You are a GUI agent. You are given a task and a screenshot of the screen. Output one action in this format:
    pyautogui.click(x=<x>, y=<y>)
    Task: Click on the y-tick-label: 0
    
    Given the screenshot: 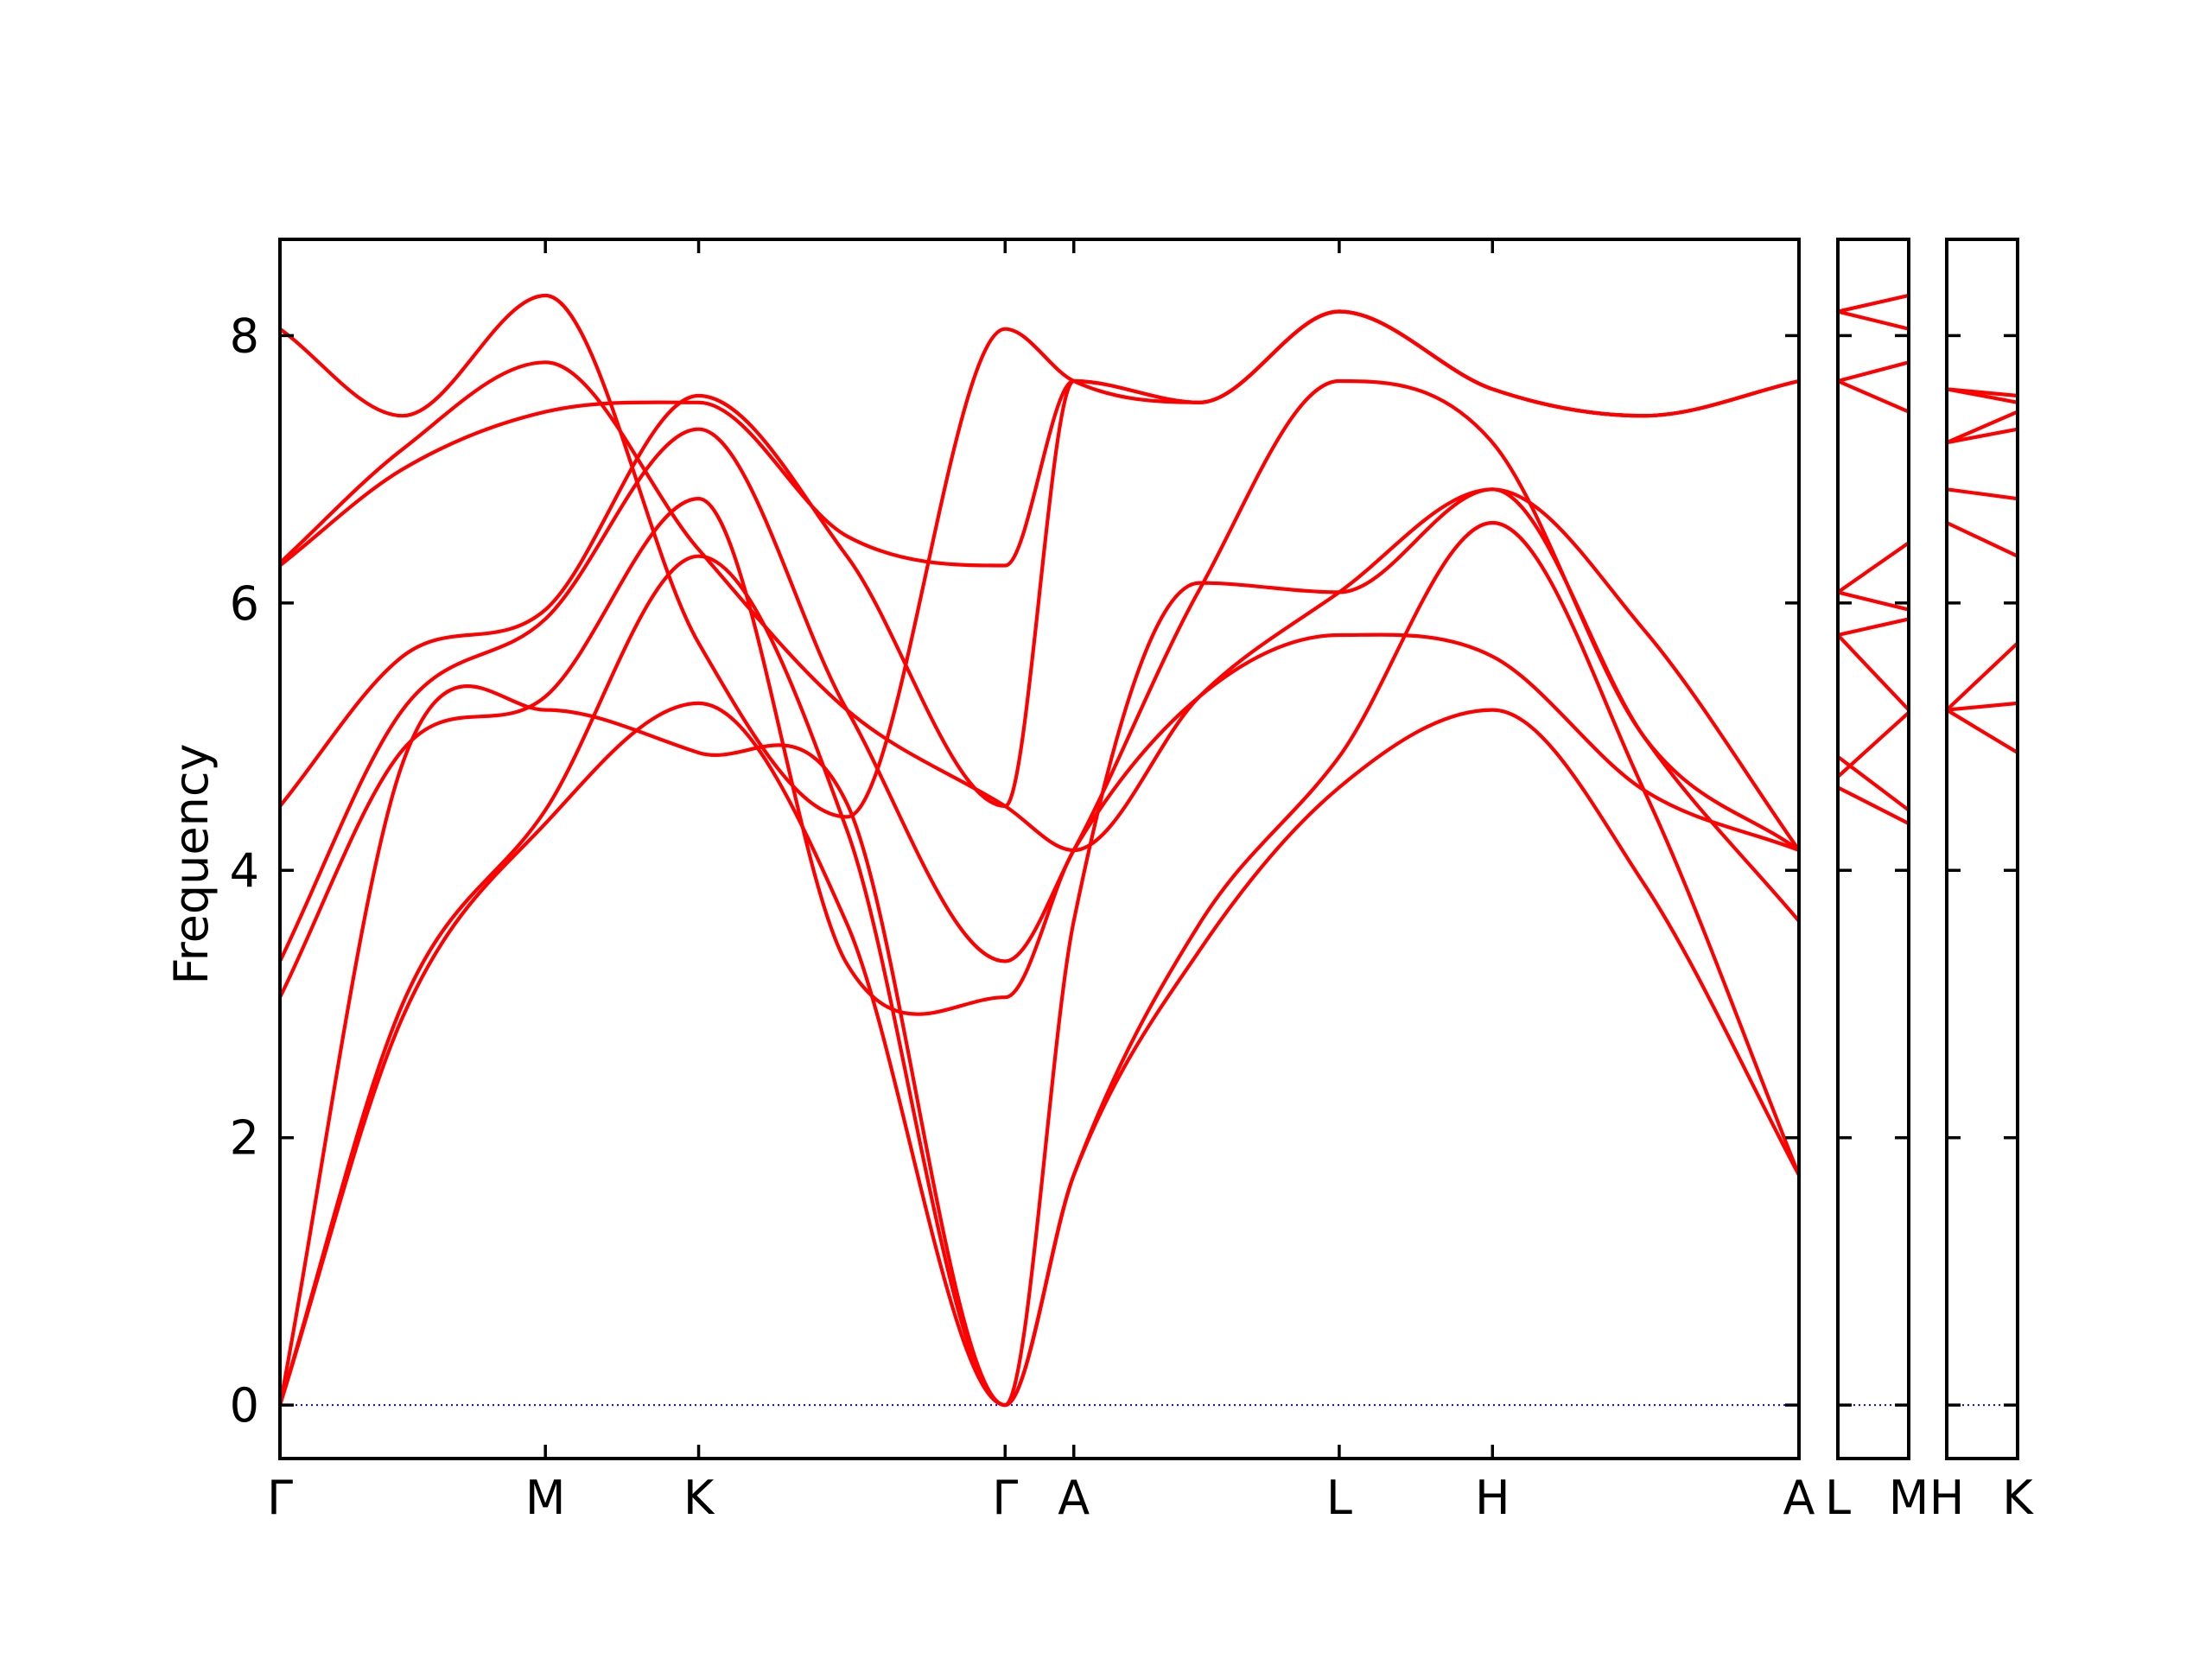 What is the action you would take?
    pyautogui.click(x=244, y=1405)
    